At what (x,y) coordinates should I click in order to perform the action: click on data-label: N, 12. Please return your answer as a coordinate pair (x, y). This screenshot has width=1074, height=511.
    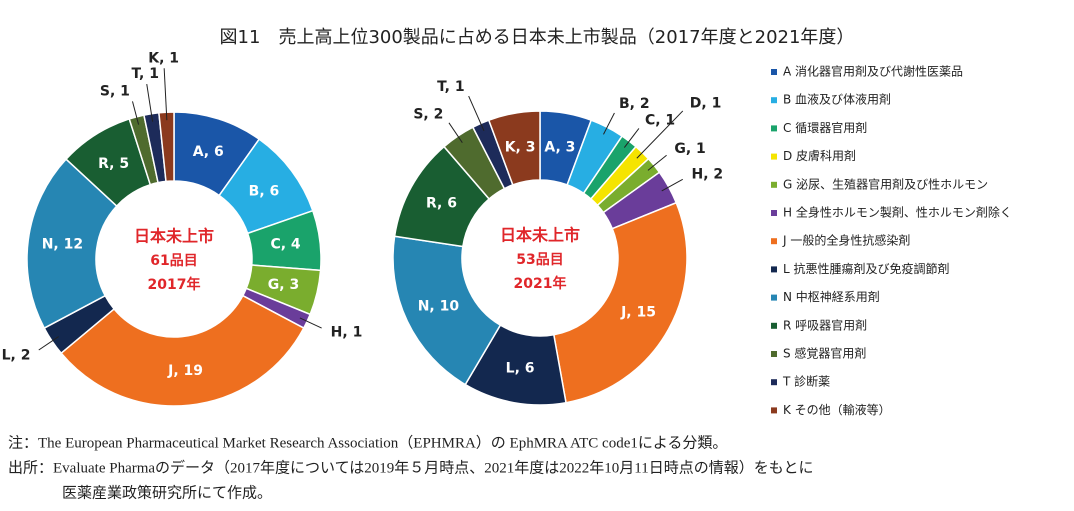
    Looking at the image, I should click on (62, 245).